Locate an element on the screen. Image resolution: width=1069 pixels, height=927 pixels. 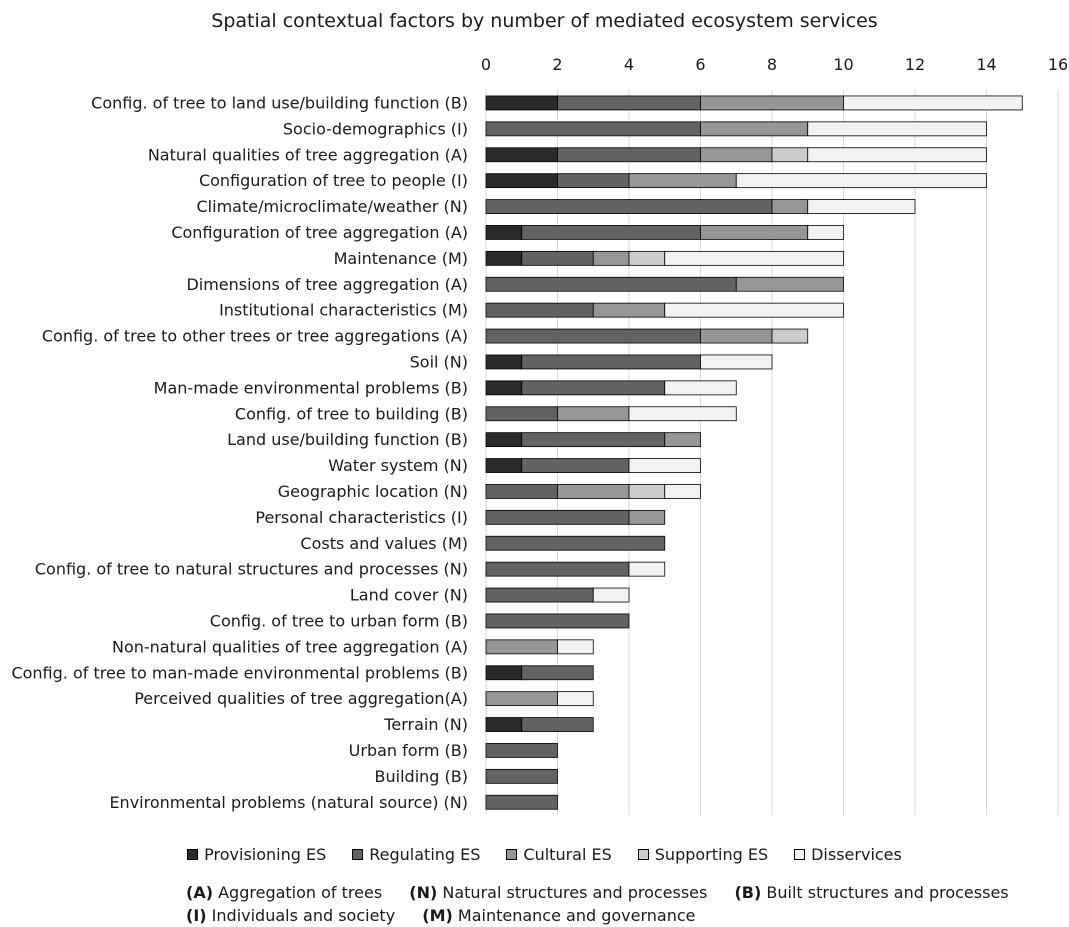
category-label: Building (B) is located at coordinates (421, 776).